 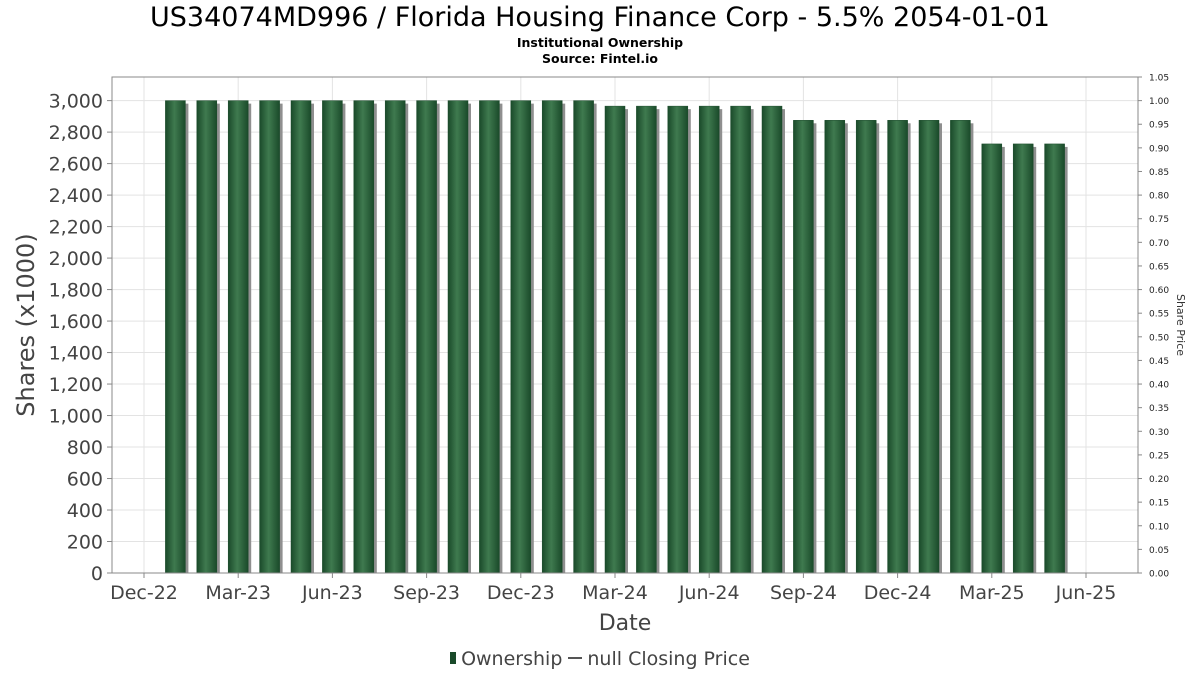 I want to click on x-tick-label: Sep-23, so click(x=426, y=593).